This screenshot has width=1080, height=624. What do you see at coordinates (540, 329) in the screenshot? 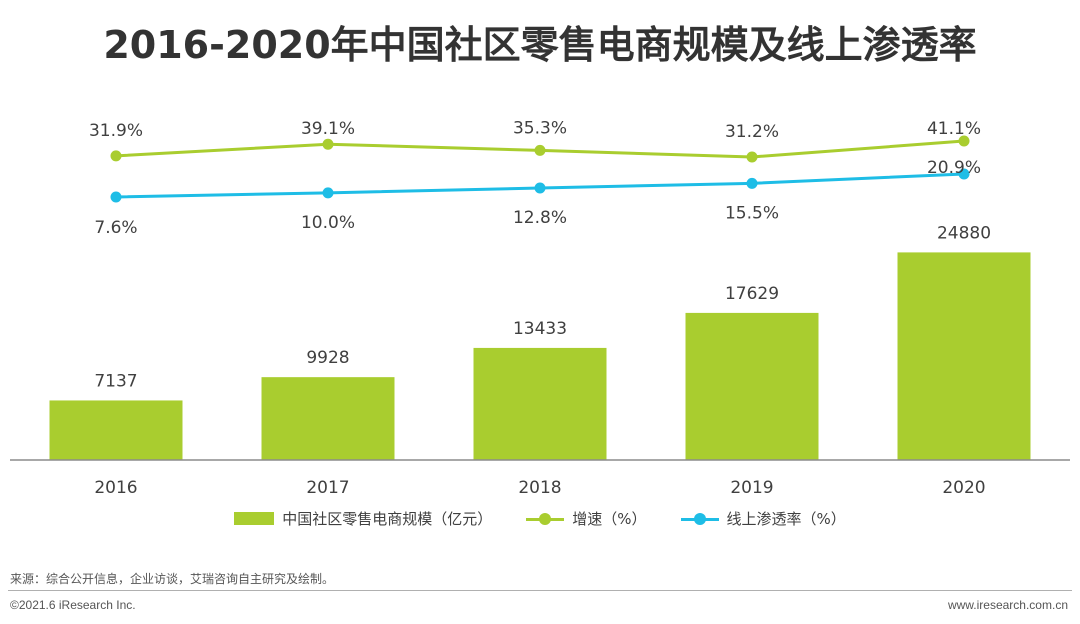
I see `bar-label-2018: 13433` at bounding box center [540, 329].